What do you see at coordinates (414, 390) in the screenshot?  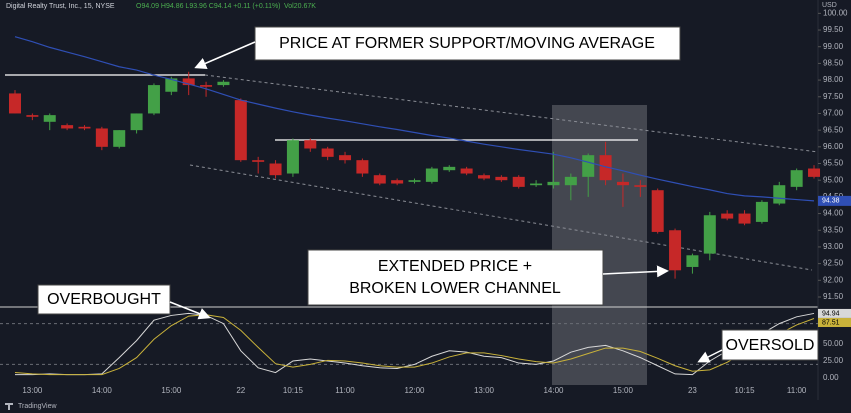 I see `x-tick-label: 12:00` at bounding box center [414, 390].